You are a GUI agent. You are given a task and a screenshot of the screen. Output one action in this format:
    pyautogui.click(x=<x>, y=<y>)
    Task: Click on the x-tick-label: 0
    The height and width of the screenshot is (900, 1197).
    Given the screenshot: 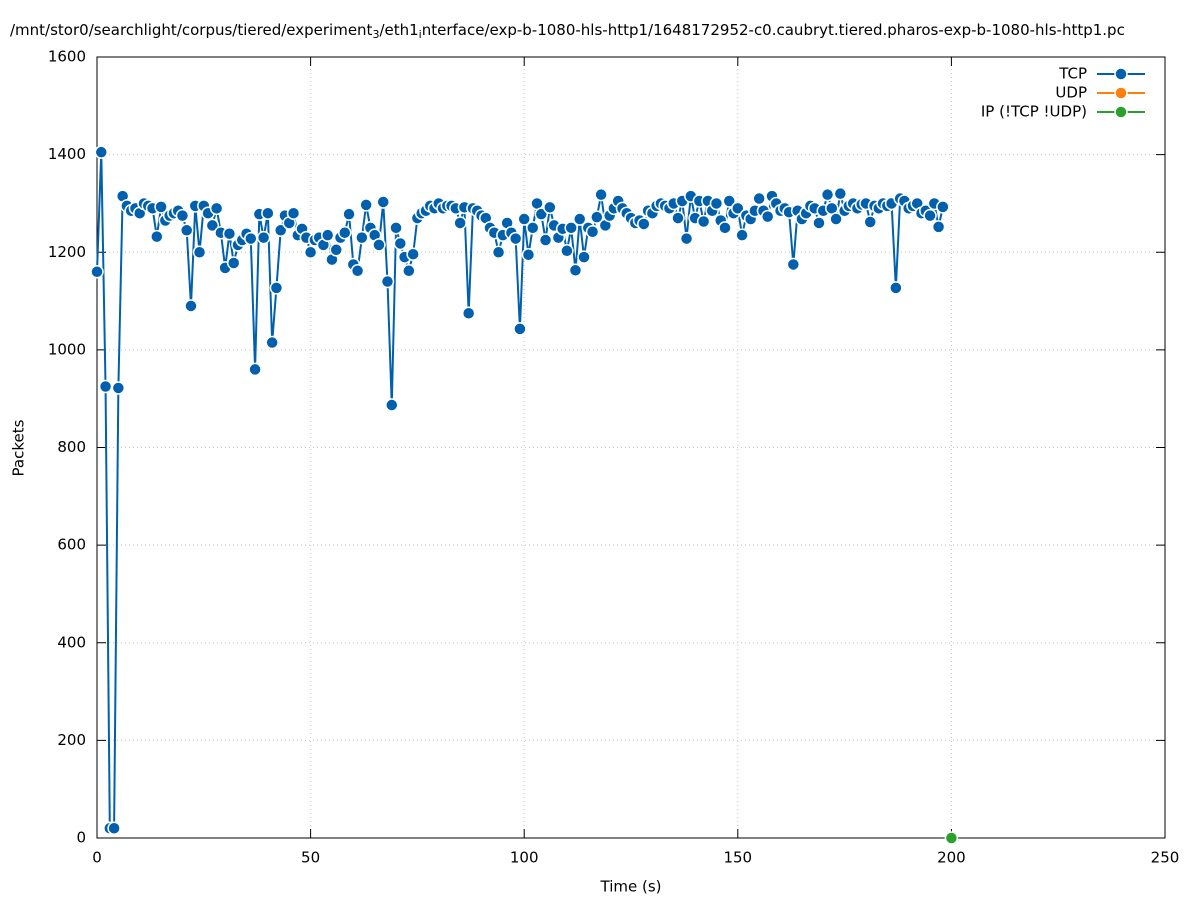 What is the action you would take?
    pyautogui.click(x=97, y=858)
    